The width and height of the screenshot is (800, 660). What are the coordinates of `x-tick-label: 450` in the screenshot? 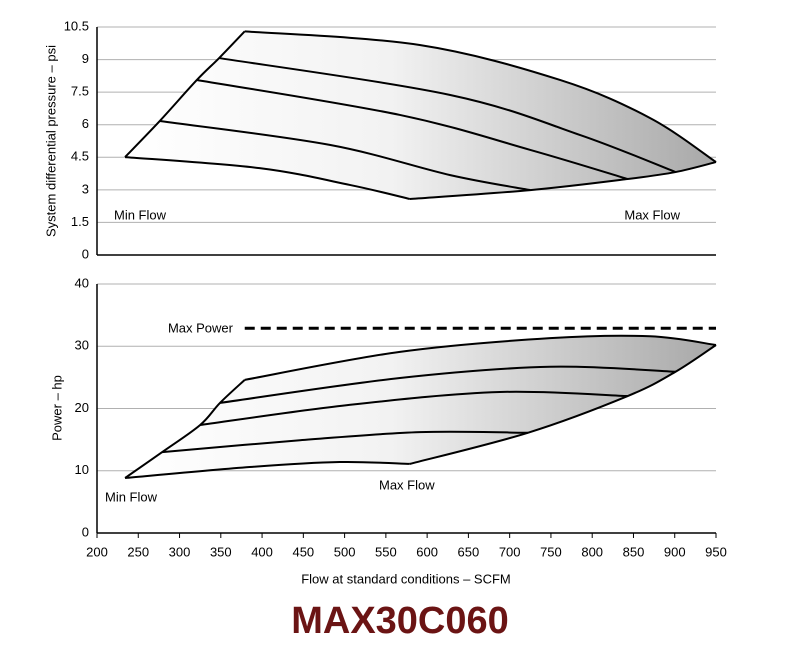 It's located at (303, 551).